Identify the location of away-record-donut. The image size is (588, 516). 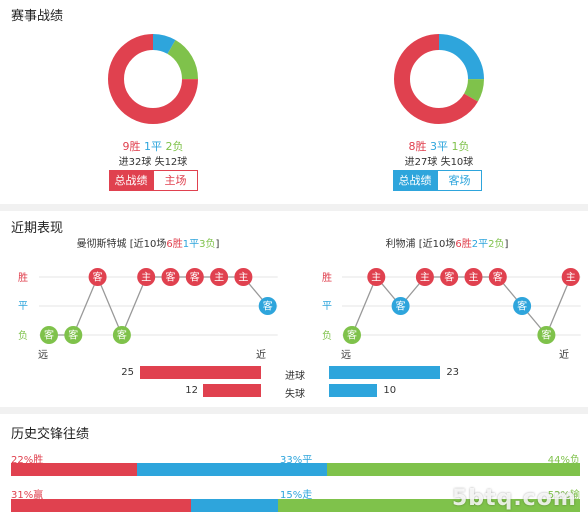
(439, 79).